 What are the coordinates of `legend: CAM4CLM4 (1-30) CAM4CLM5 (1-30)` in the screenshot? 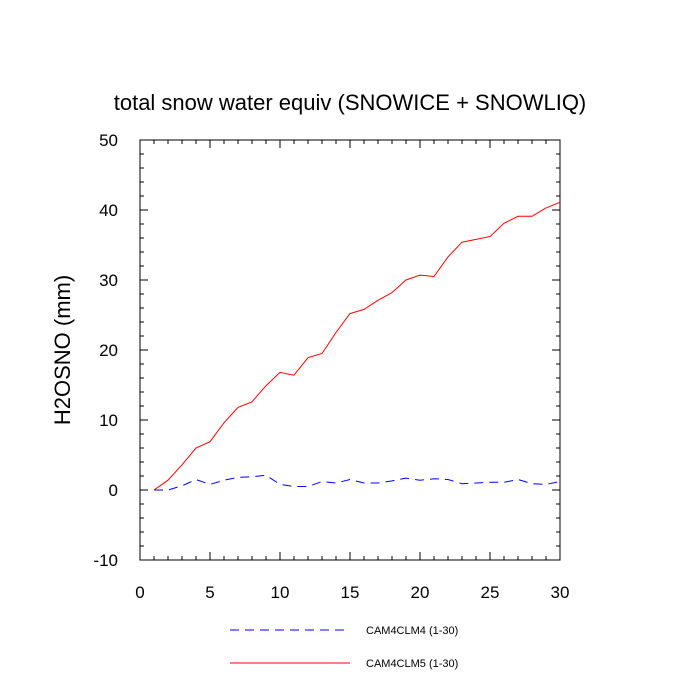 It's located at (344, 647).